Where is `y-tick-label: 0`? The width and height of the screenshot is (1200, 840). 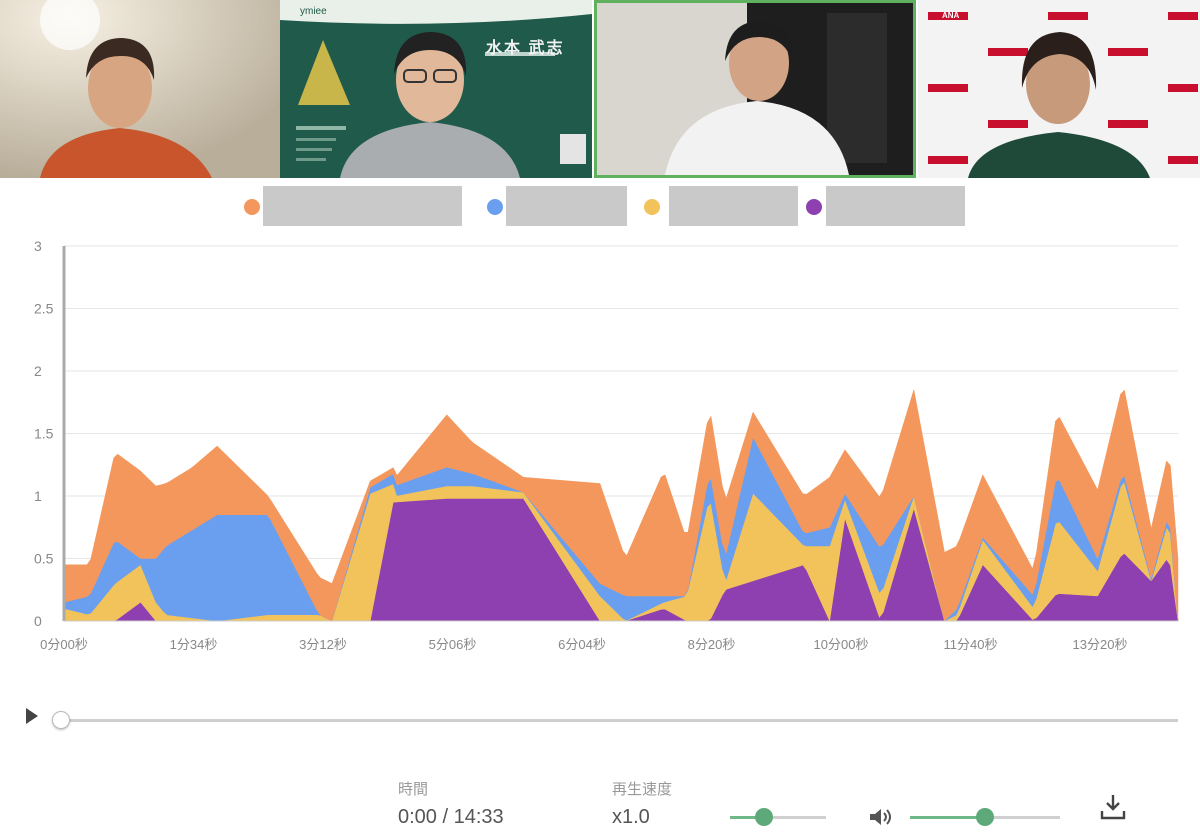 y-tick-label: 0 is located at coordinates (38, 621).